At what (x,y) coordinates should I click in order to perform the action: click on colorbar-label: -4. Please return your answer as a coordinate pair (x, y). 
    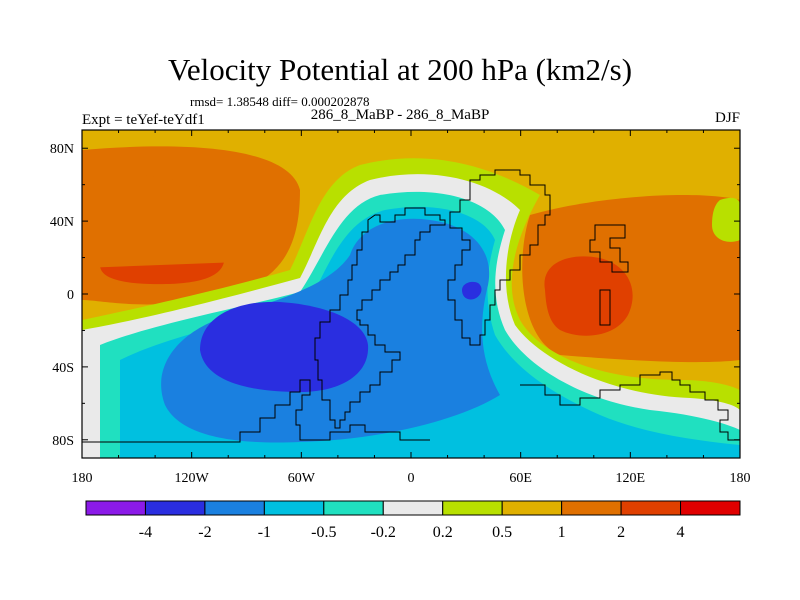
    Looking at the image, I should click on (145, 532).